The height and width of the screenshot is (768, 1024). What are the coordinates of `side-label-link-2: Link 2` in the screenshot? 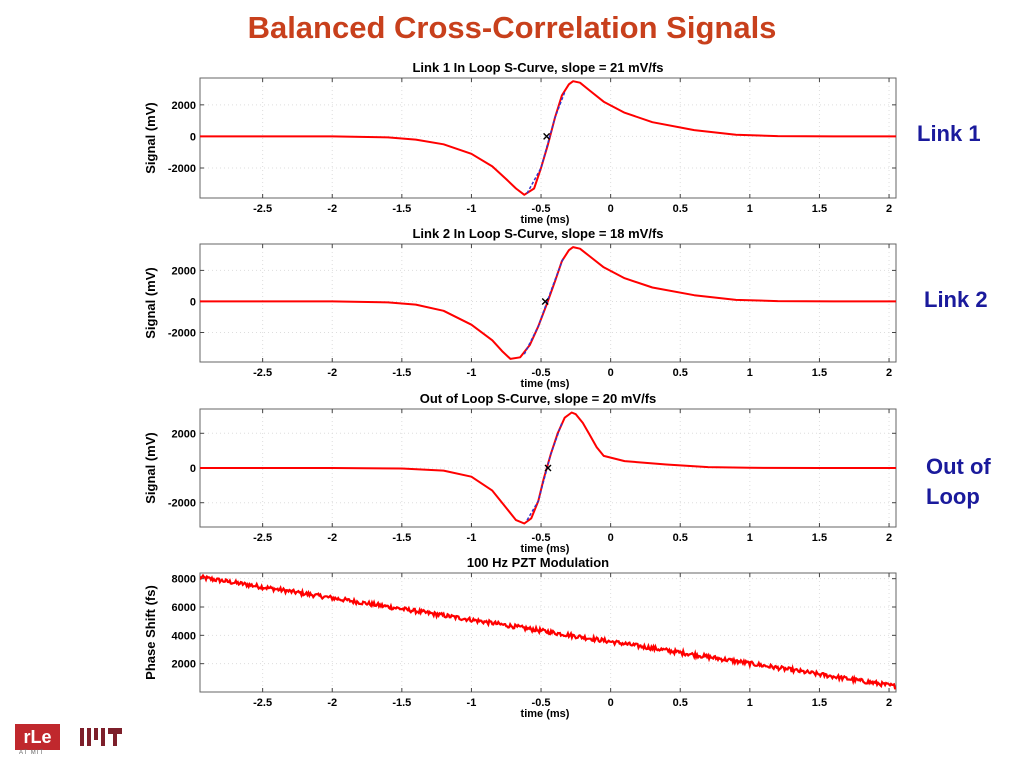 It's located at (956, 299).